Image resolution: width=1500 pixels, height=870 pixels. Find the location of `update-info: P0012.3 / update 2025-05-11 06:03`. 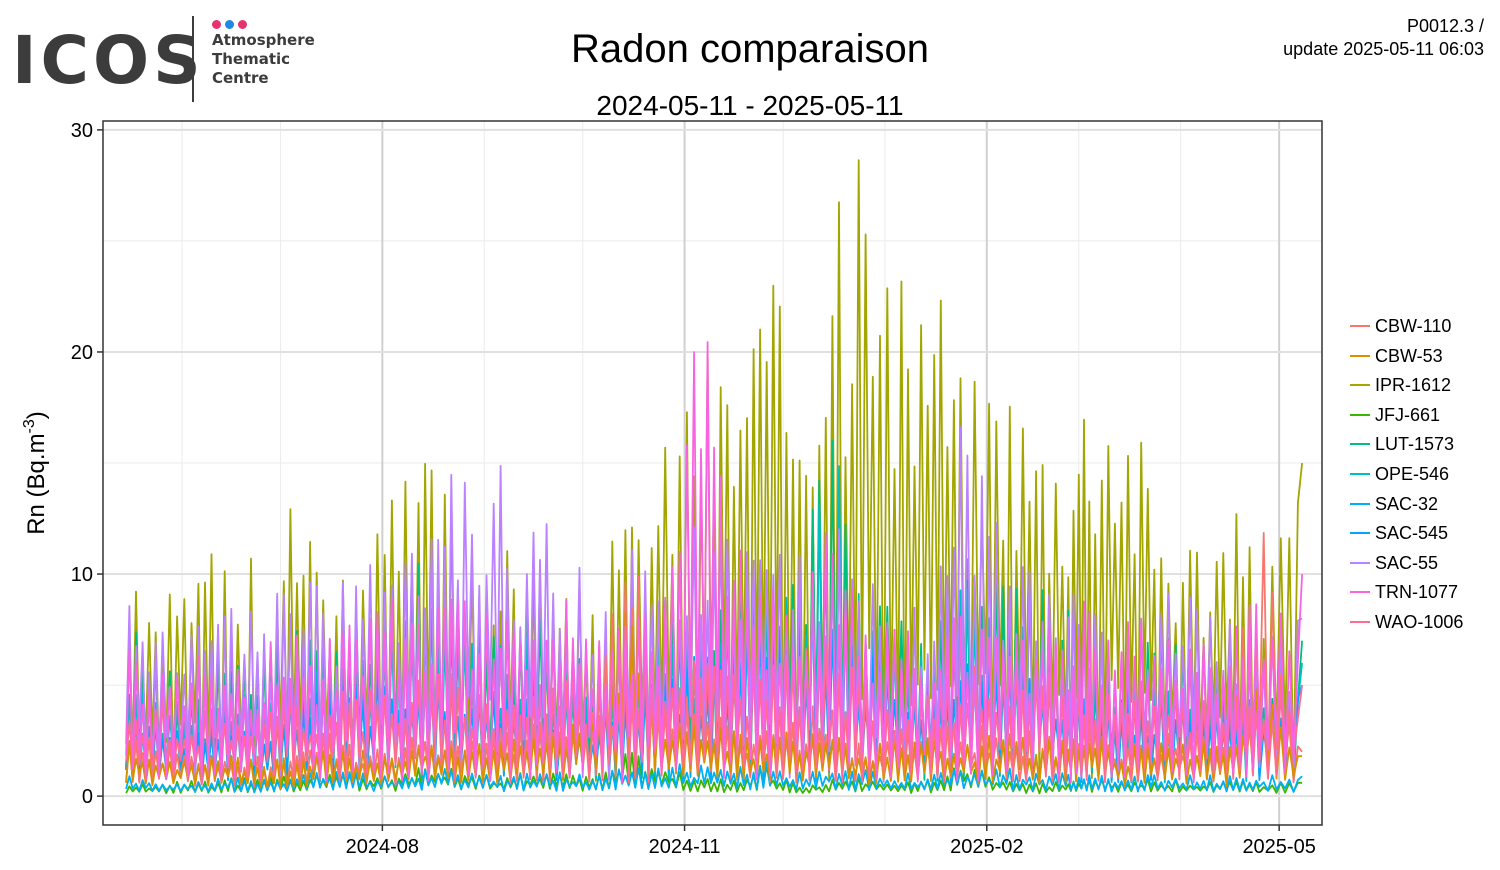

update-info: P0012.3 / update 2025-05-11 06:03 is located at coordinates (1383, 38).